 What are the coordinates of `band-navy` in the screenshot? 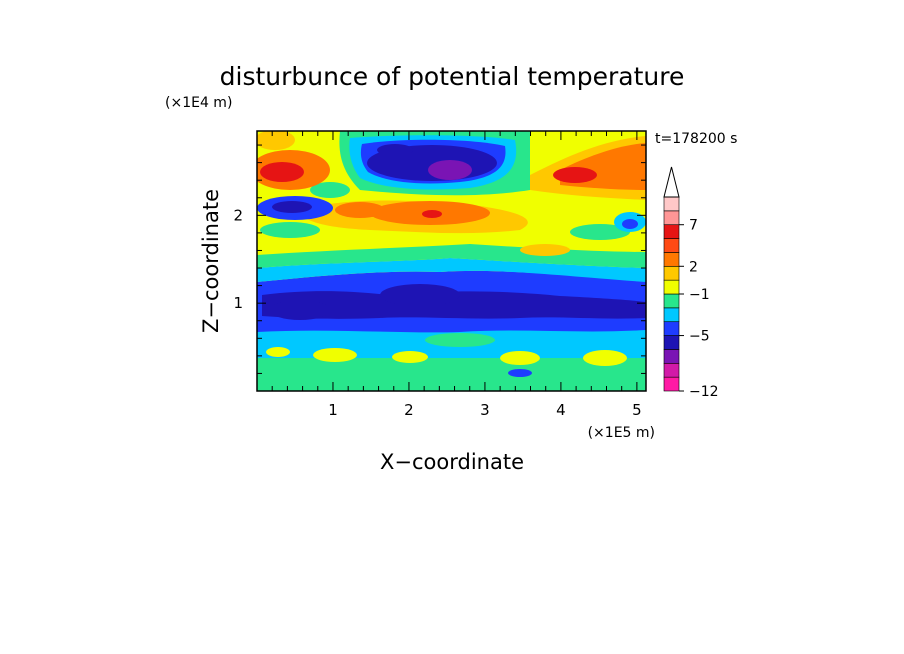 It's located at (454, 305).